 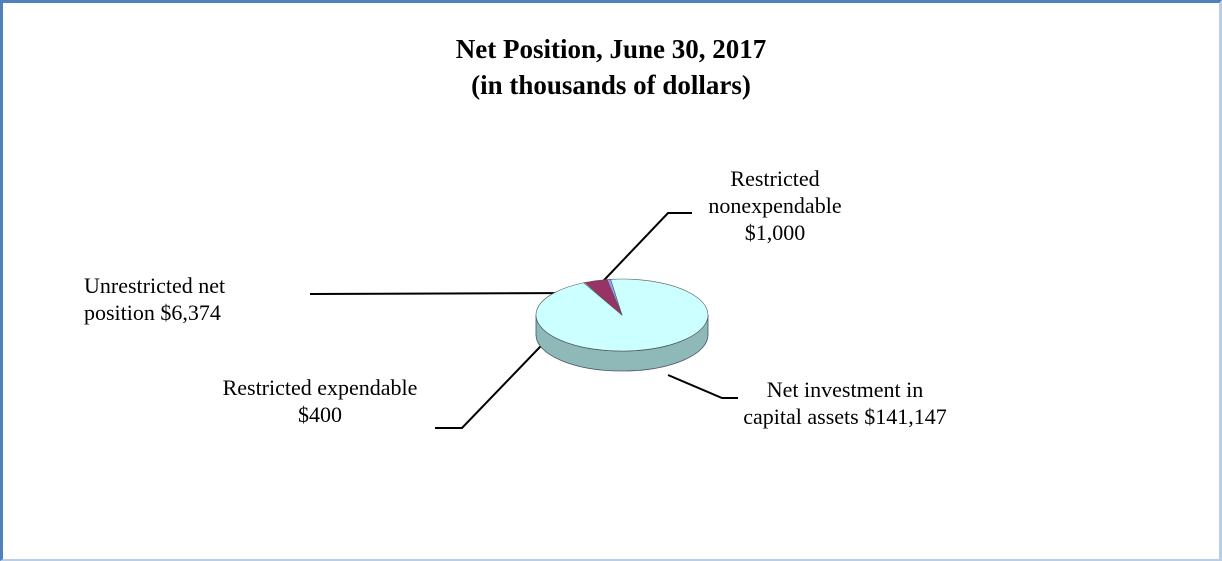 I want to click on category-label: Restricted expendable, so click(x=320, y=387).